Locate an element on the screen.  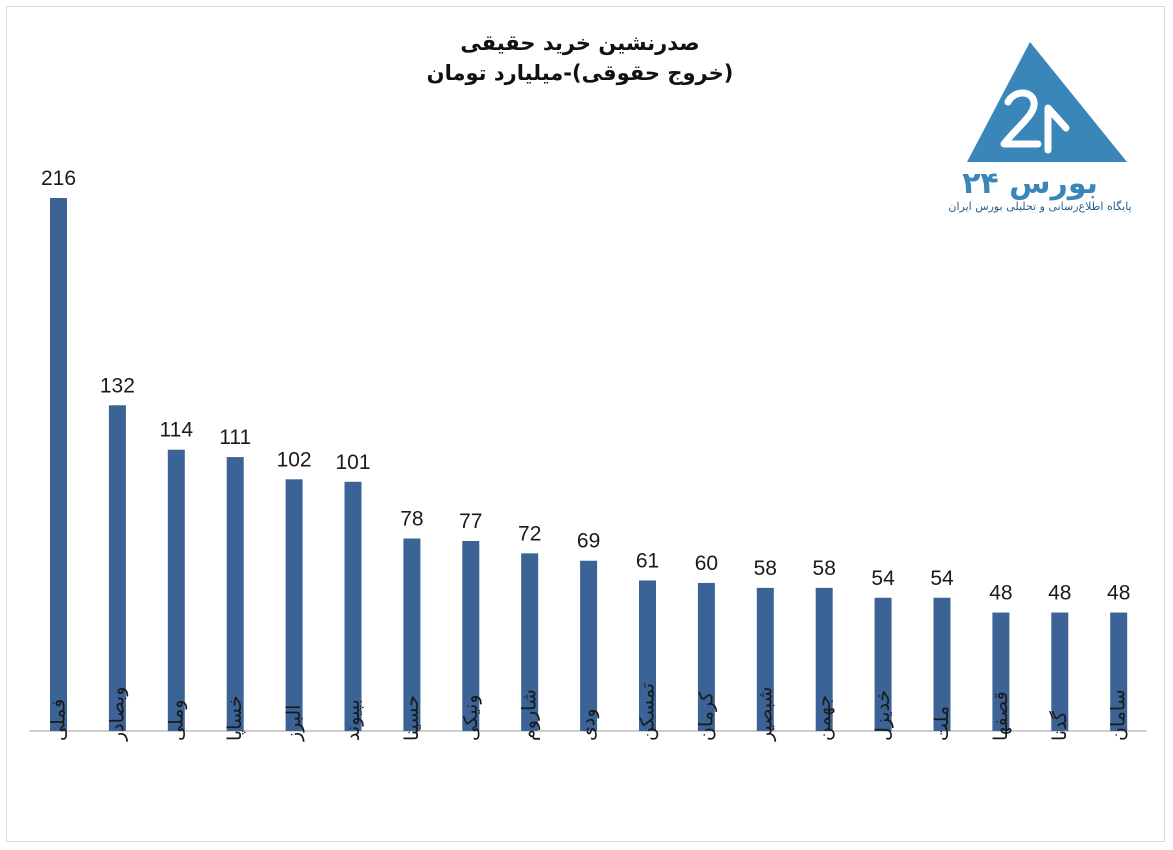
category-label-14: خدیزل is located at coordinates (883, 715).